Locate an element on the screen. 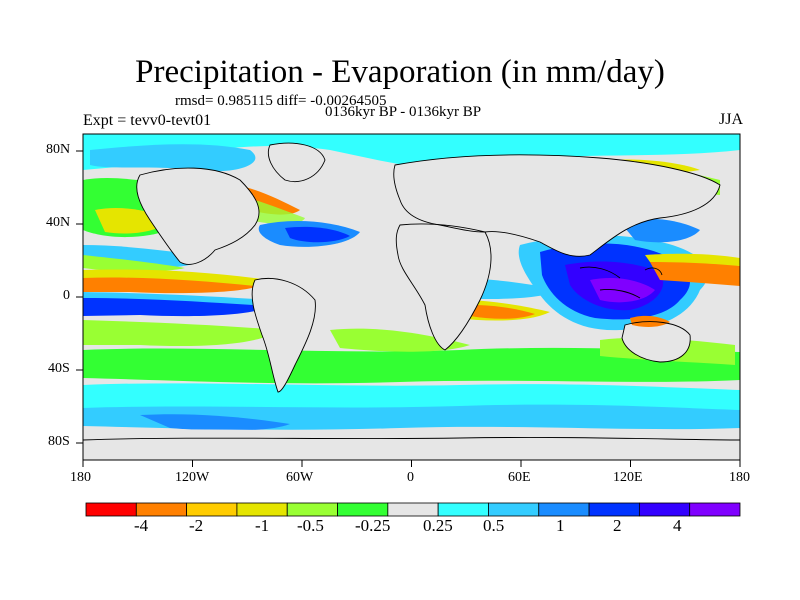  lat-tick-label: 0 is located at coordinates (66, 295).